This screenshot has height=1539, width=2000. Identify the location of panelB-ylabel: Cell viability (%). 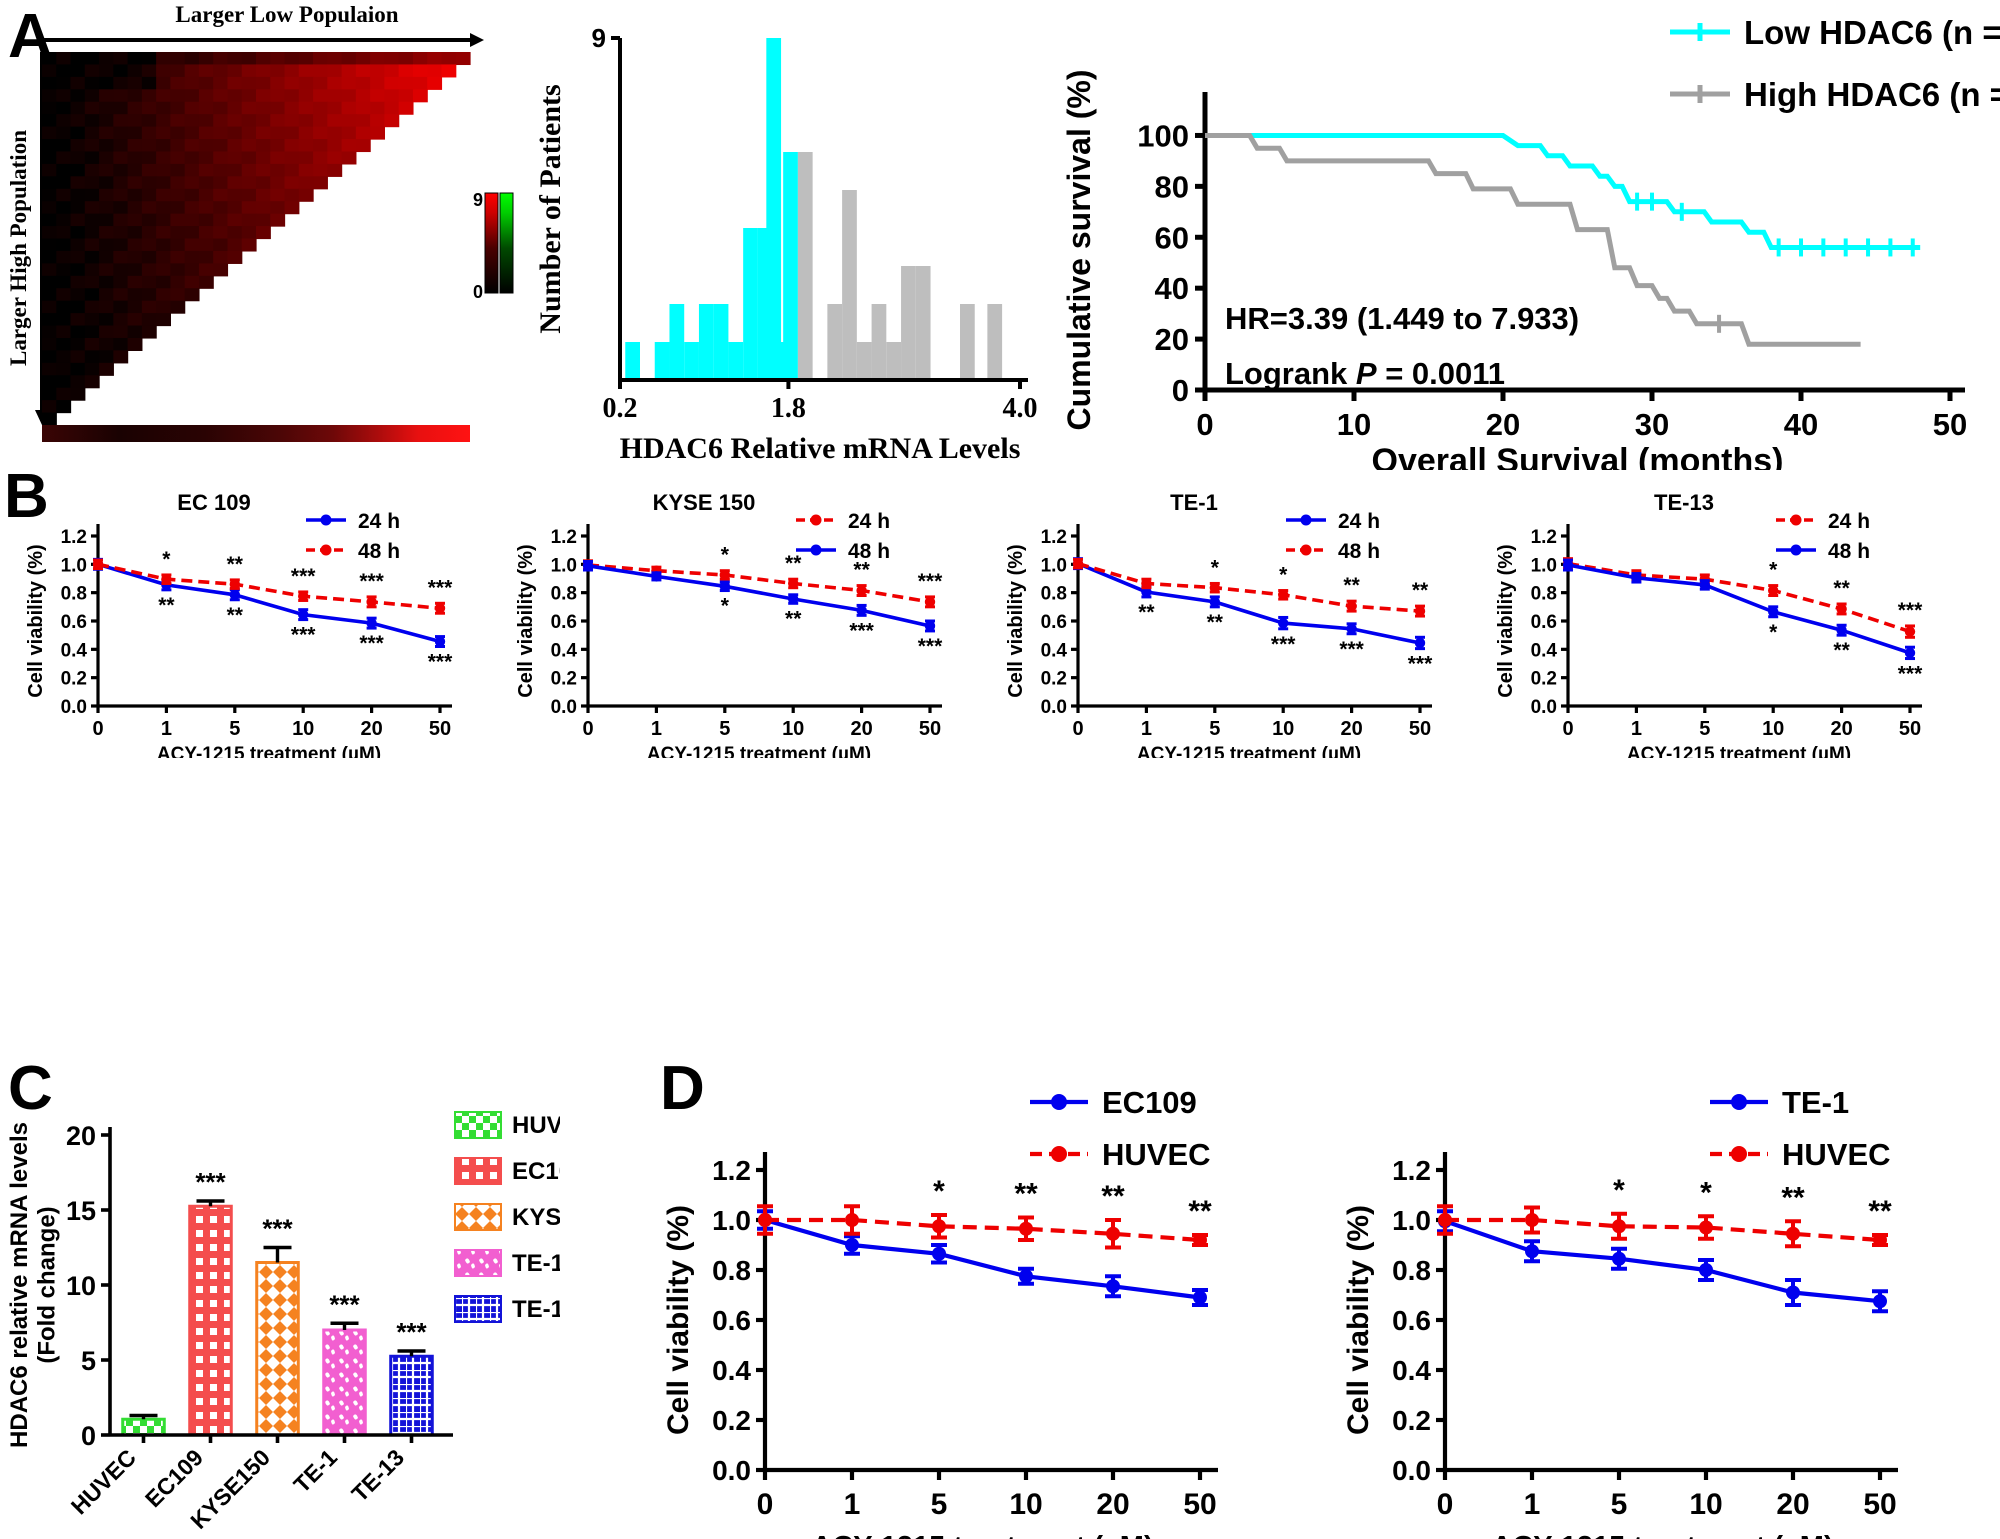
(1506, 620).